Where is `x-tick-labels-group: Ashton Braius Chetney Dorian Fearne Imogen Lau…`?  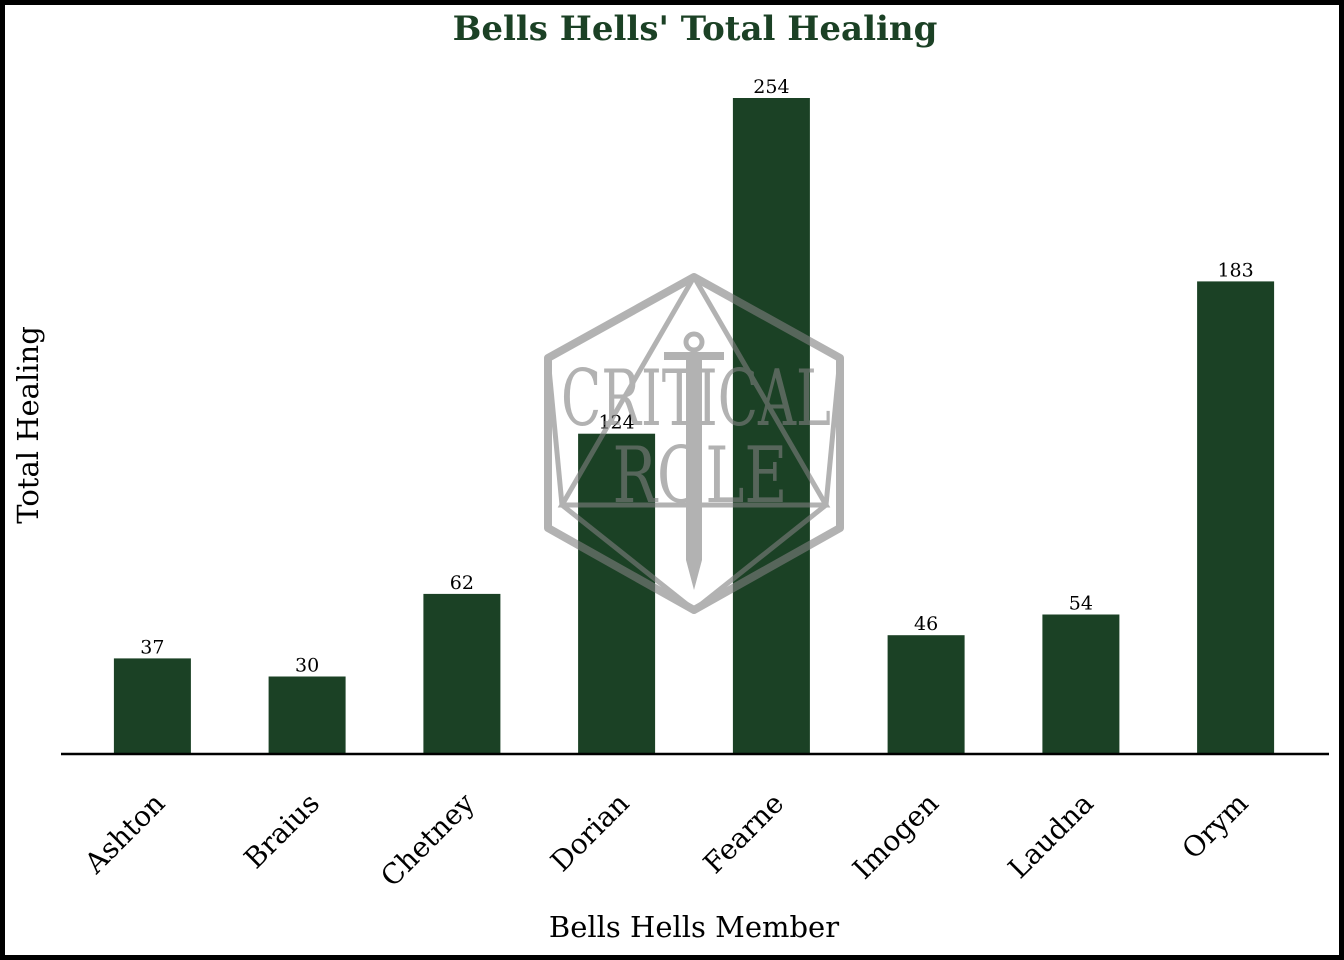
x-tick-labels-group: Ashton Braius Chetney Dorian Fearne Imogen Lau… is located at coordinates (665, 839).